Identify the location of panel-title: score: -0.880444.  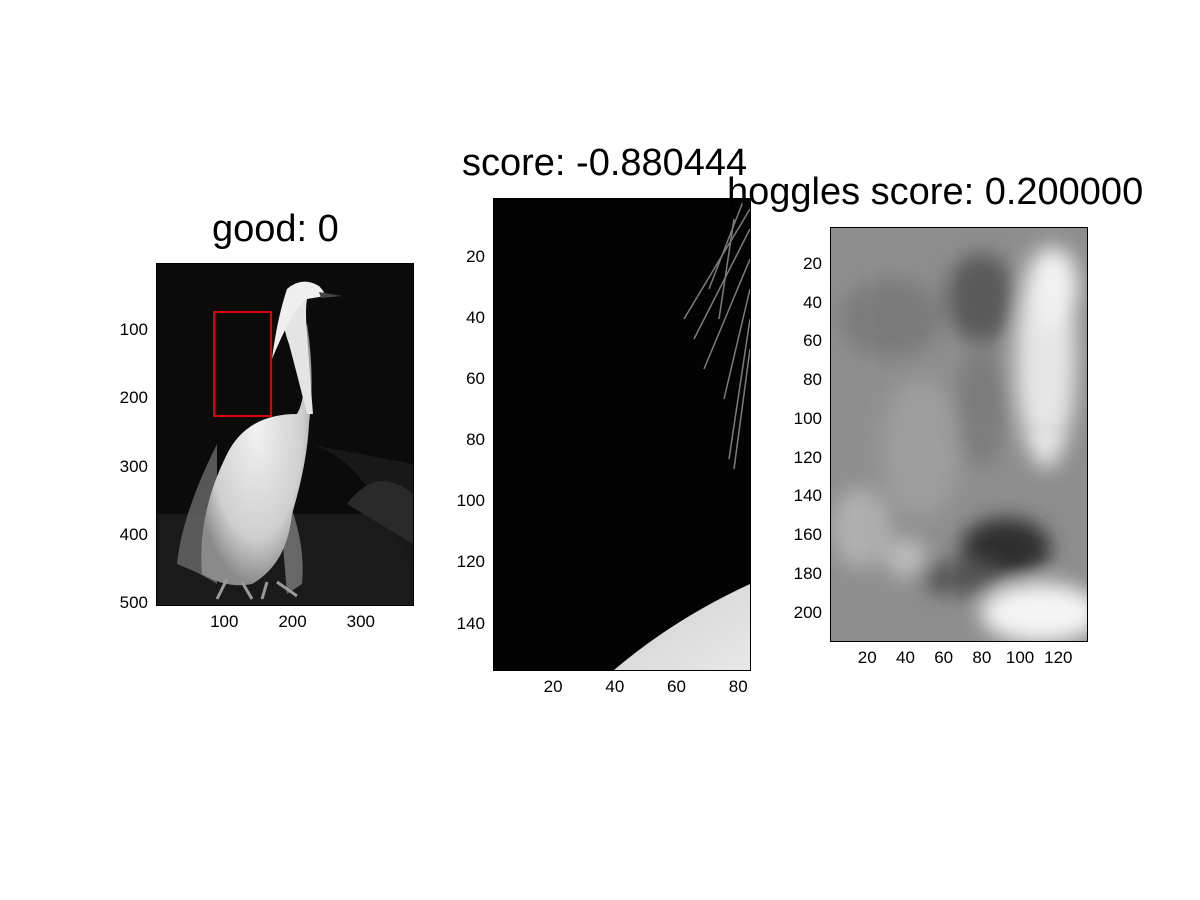
(605, 163).